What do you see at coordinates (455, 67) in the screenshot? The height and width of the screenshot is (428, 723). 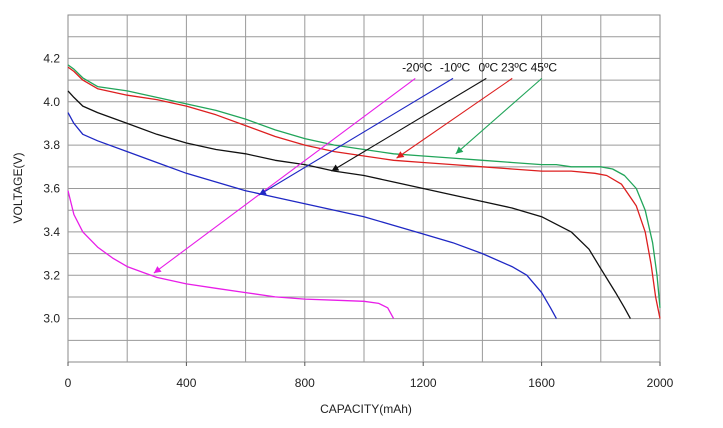 I see `series-label: -10ºC` at bounding box center [455, 67].